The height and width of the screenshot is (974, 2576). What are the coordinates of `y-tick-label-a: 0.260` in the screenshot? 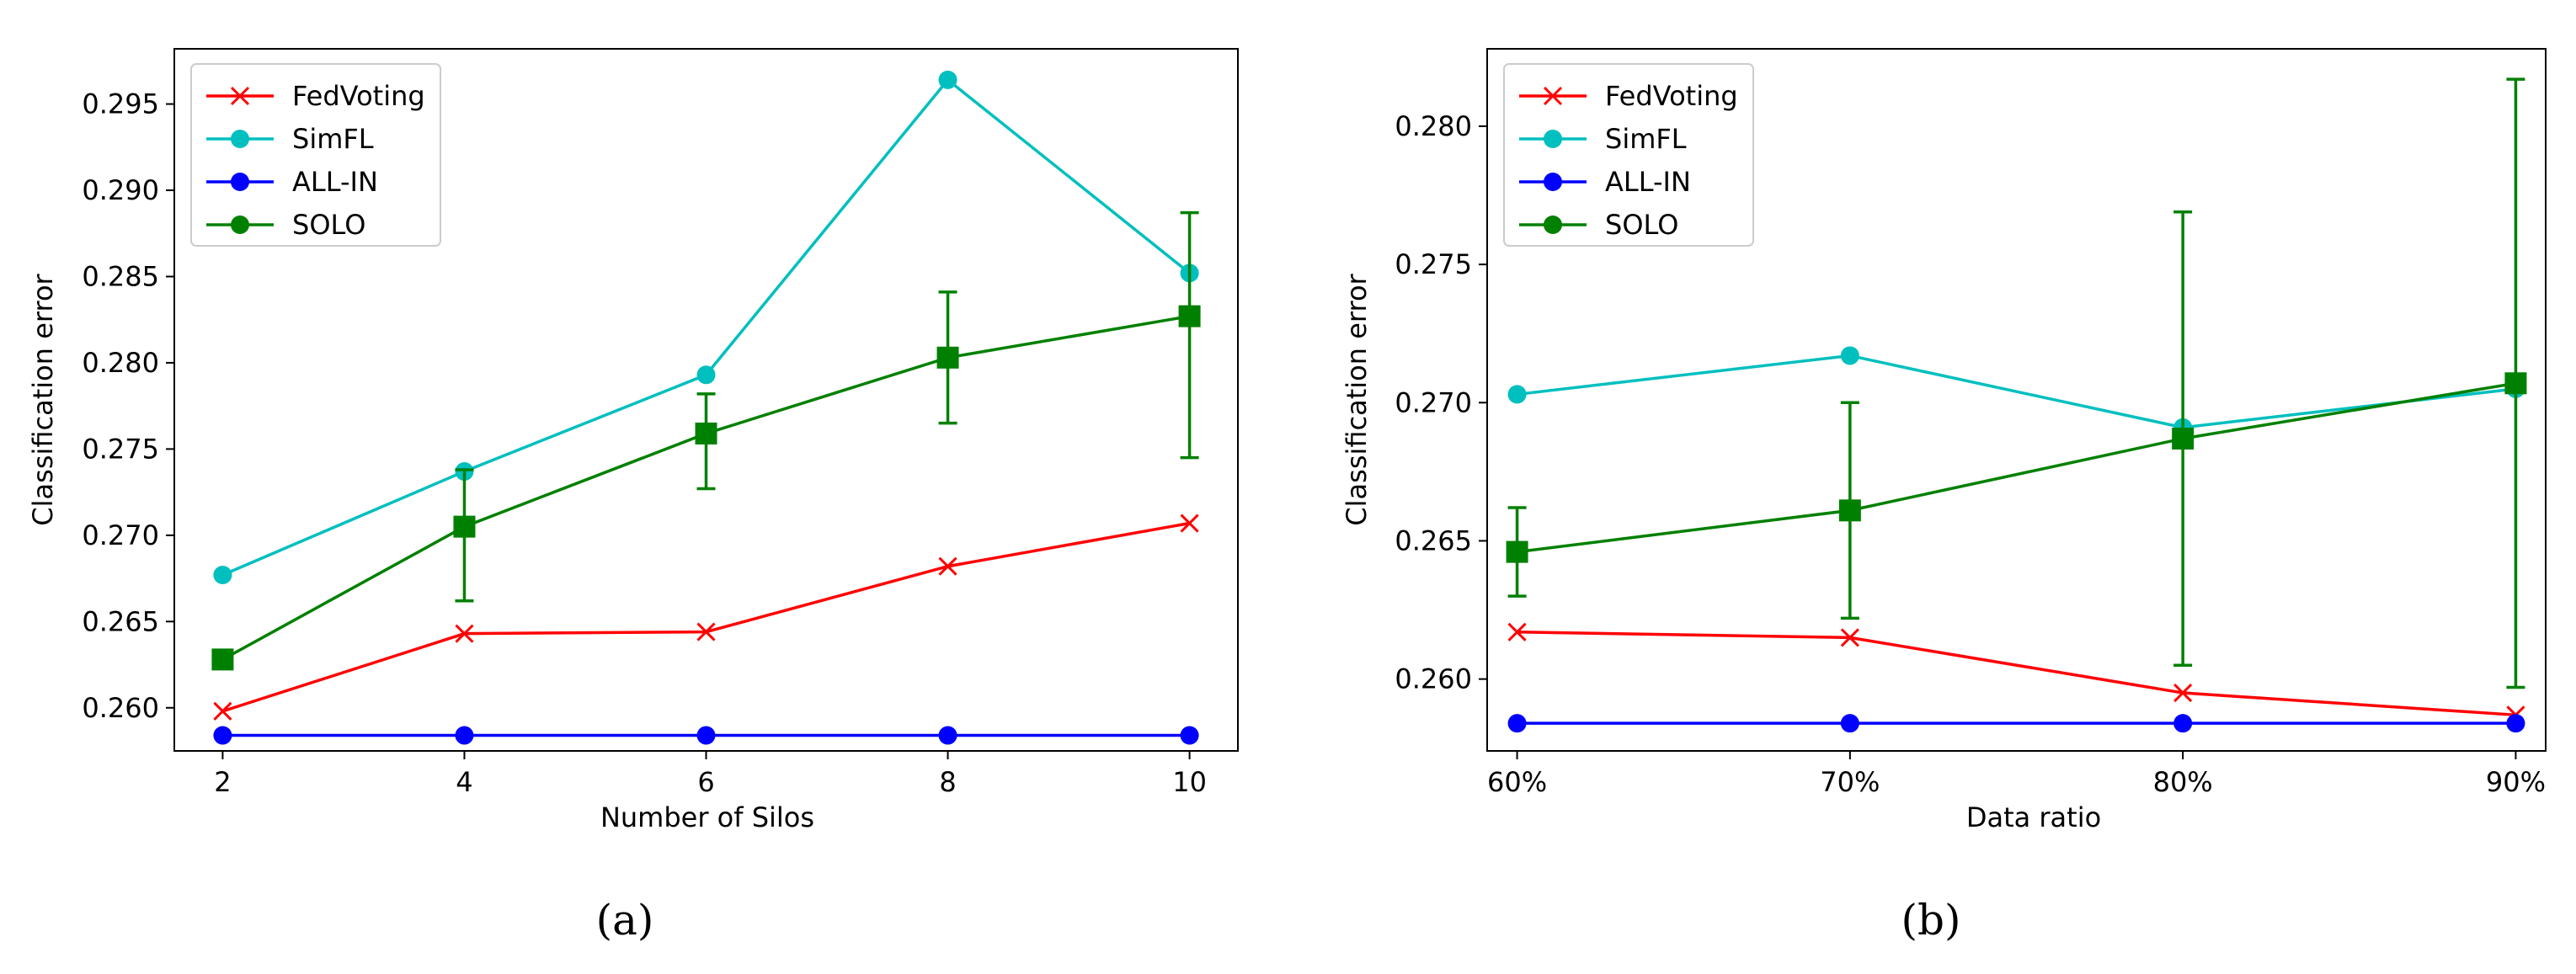 It's located at (120, 708).